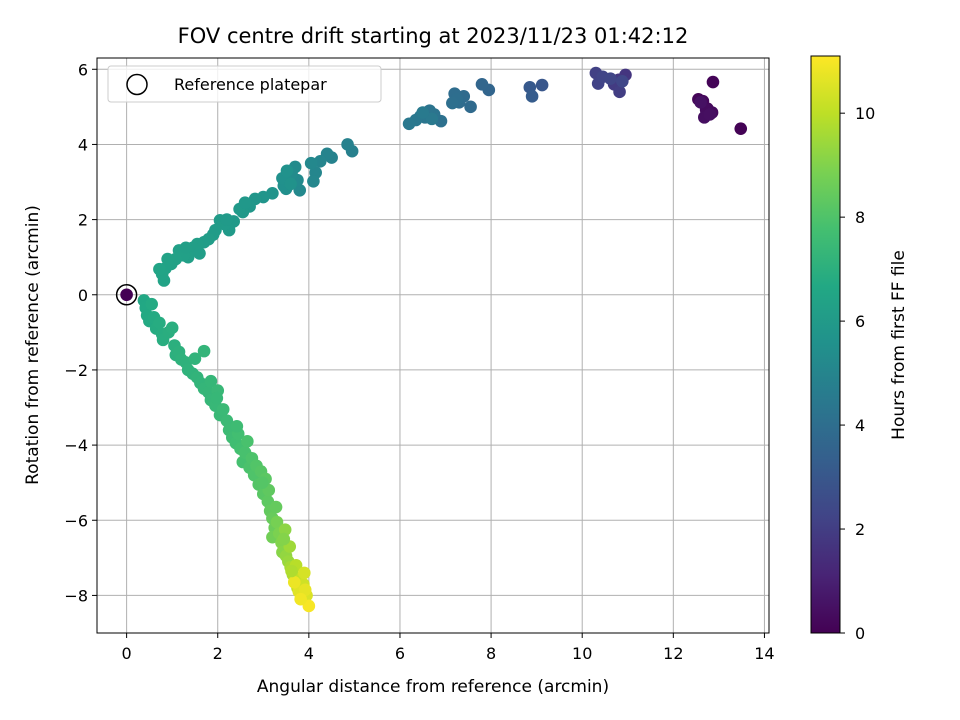 This screenshot has width=960, height=720. What do you see at coordinates (857, 373) in the screenshot?
I see `colorbar-ticks: 0 2 4 6 8 10` at bounding box center [857, 373].